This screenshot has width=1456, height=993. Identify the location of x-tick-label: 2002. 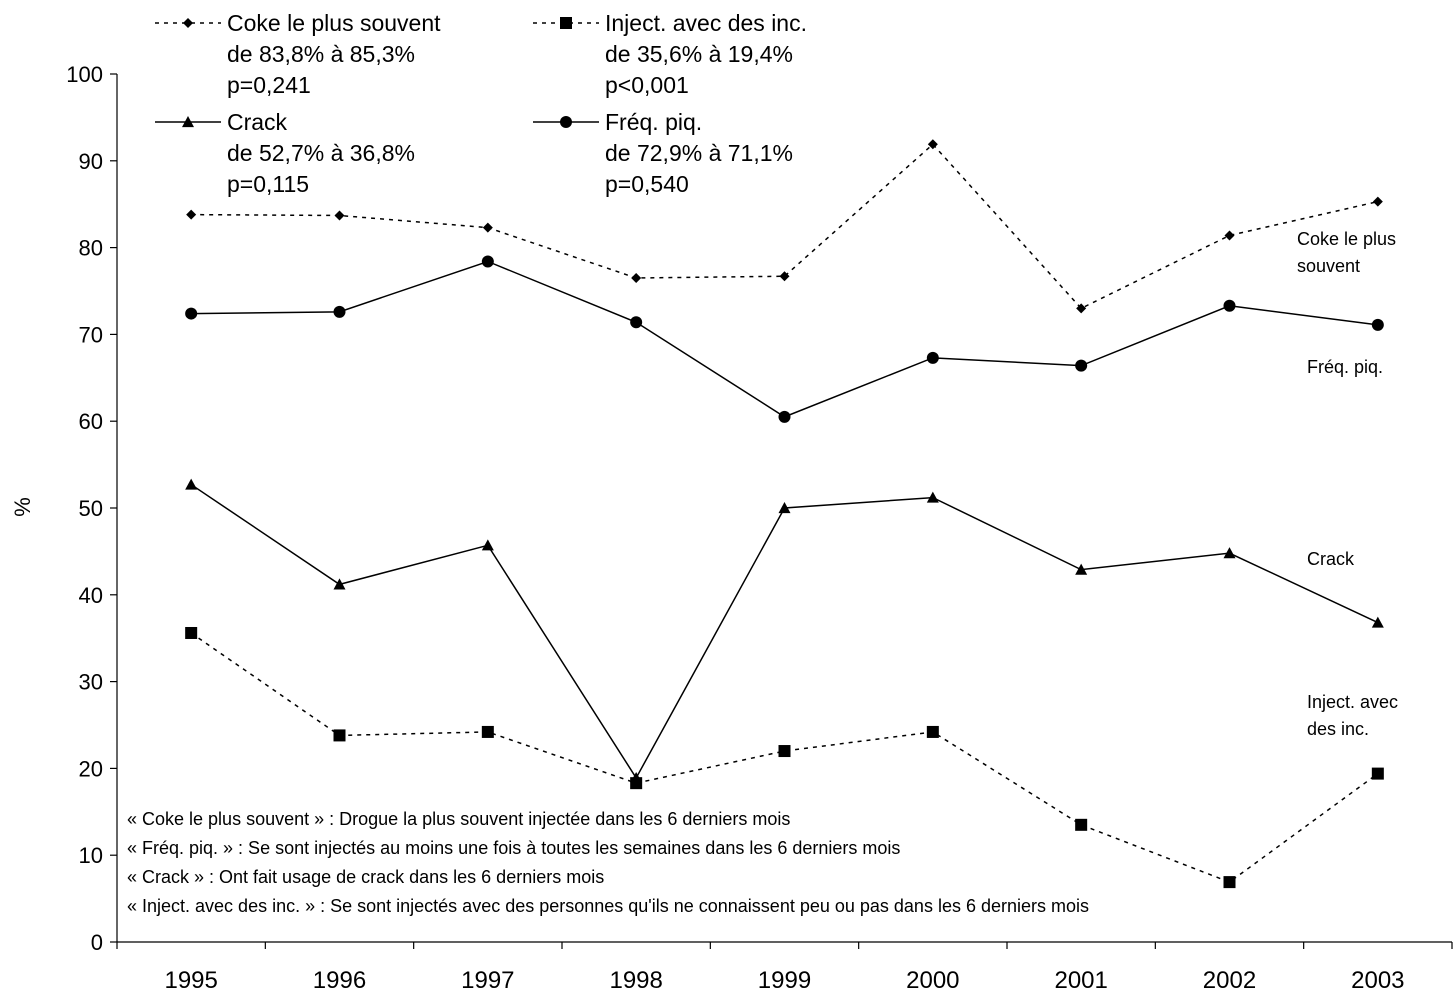
(1229, 980).